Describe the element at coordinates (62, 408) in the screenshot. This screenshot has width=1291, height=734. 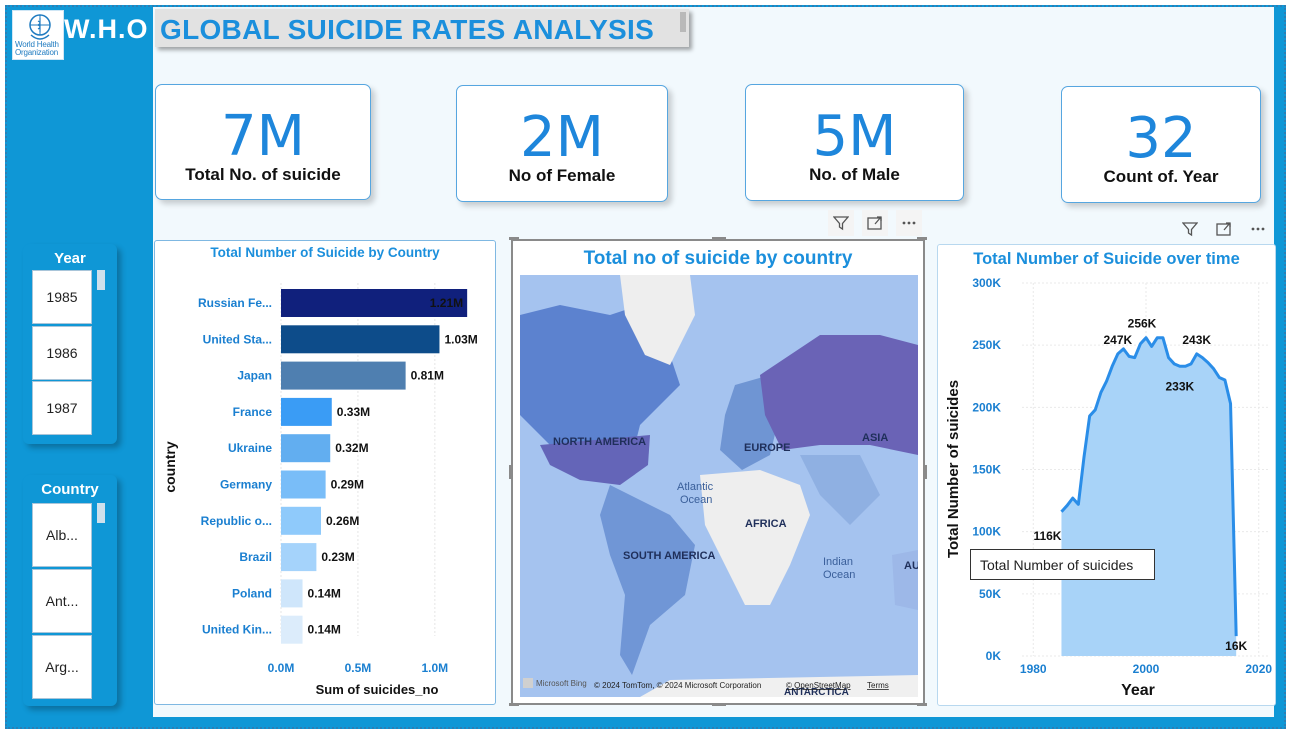
I see `year-slicer-item: 1987` at that location.